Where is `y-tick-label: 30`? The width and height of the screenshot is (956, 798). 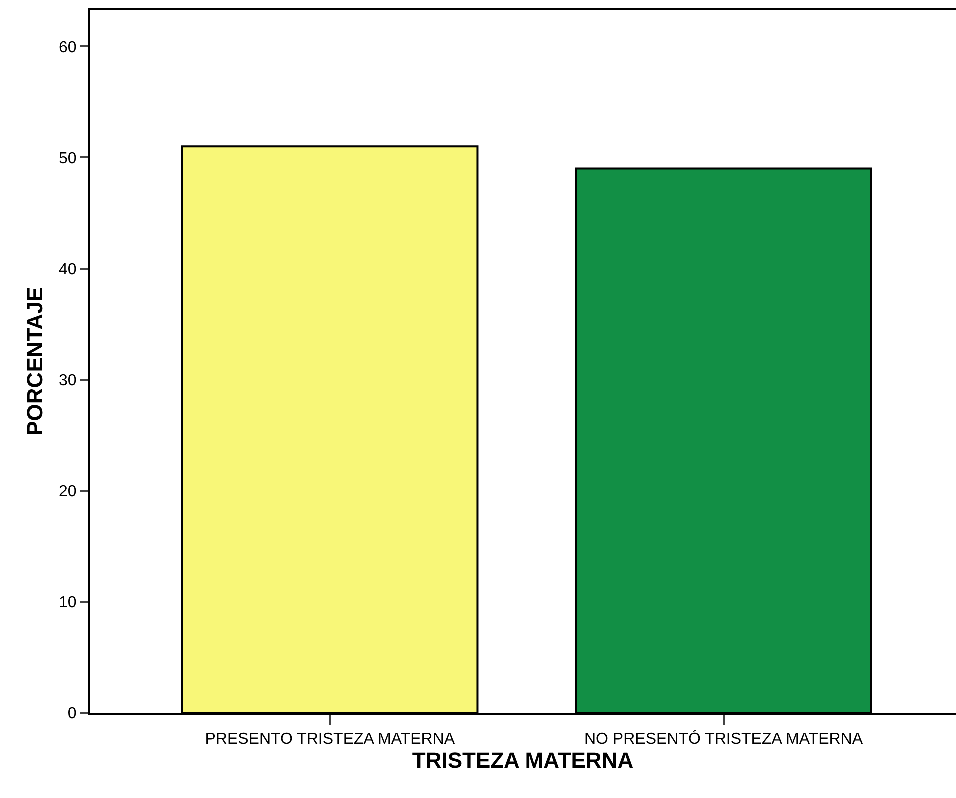 y-tick-label: 30 is located at coordinates (68, 381).